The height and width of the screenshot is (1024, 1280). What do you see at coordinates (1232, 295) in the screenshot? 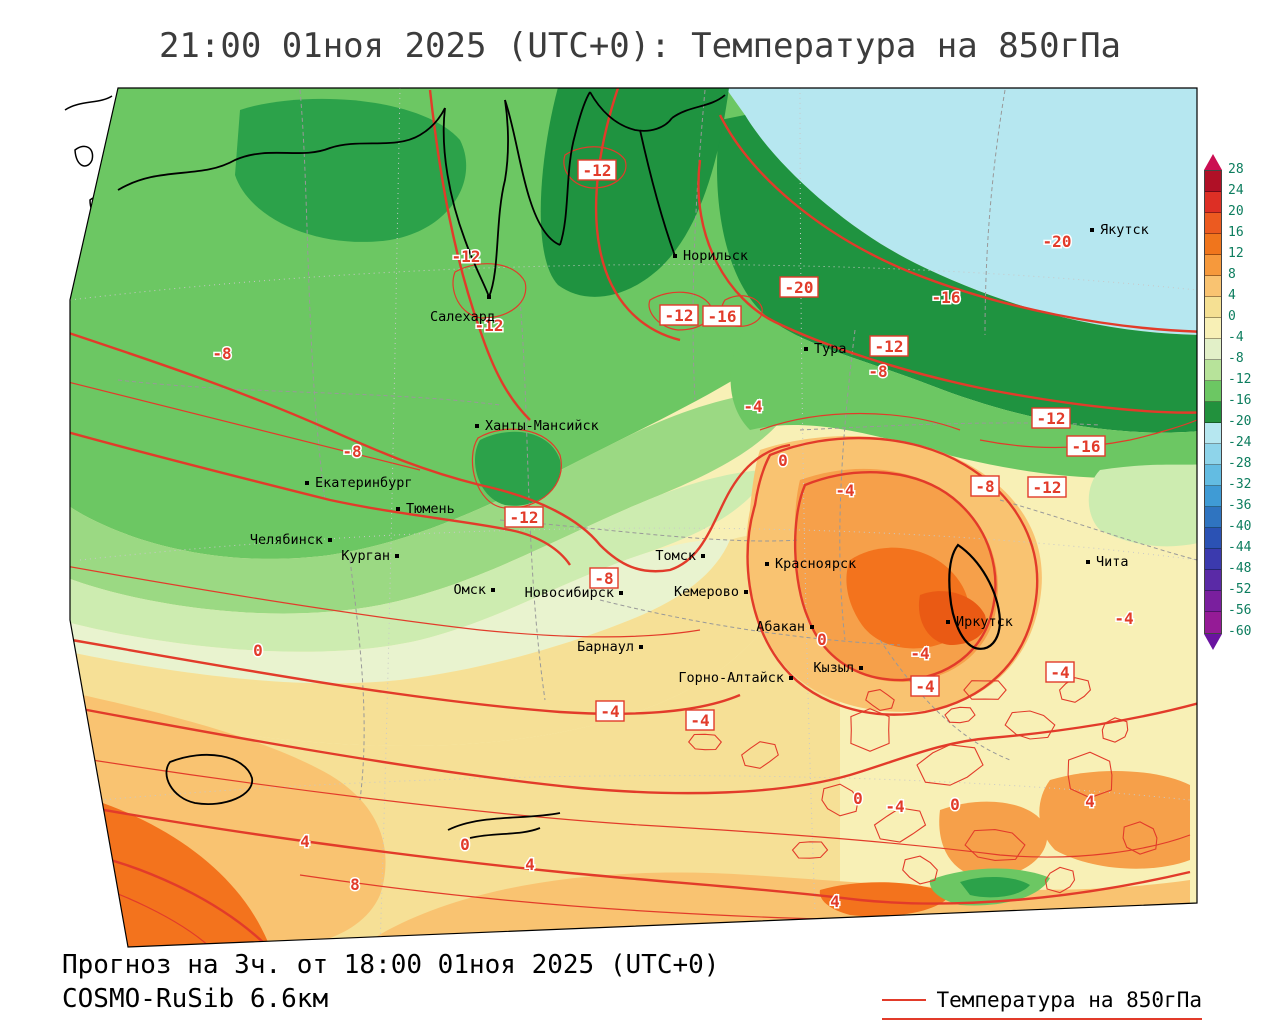
I see `colorbar-tick-label: 4` at bounding box center [1232, 295].